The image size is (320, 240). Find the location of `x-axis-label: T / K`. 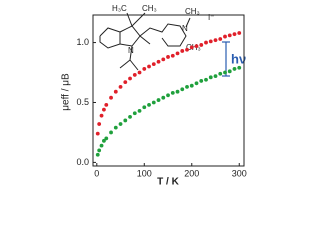

x-axis-label: T / K is located at coordinates (168, 182).